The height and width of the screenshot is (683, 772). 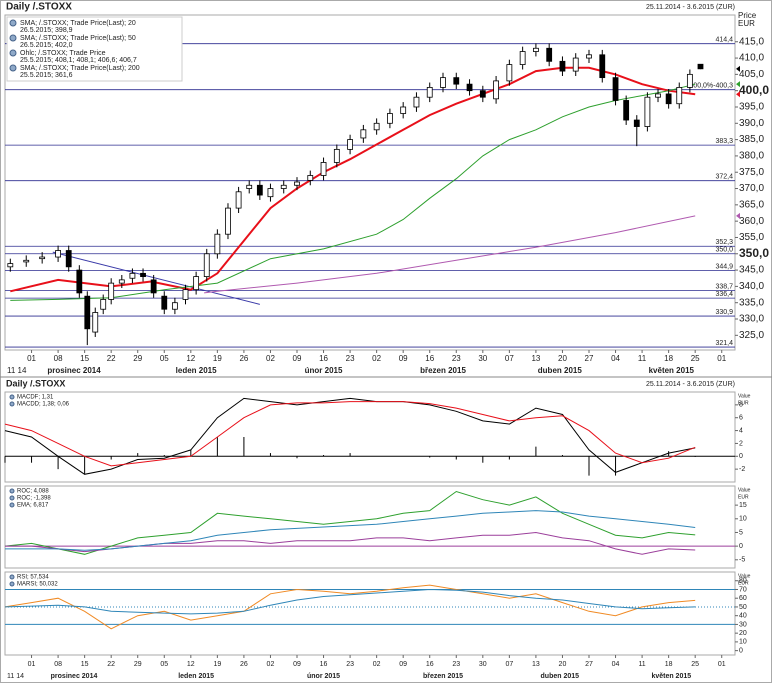 What do you see at coordinates (751, 41) in the screenshot?
I see `y-tick-label: 415,0` at bounding box center [751, 41].